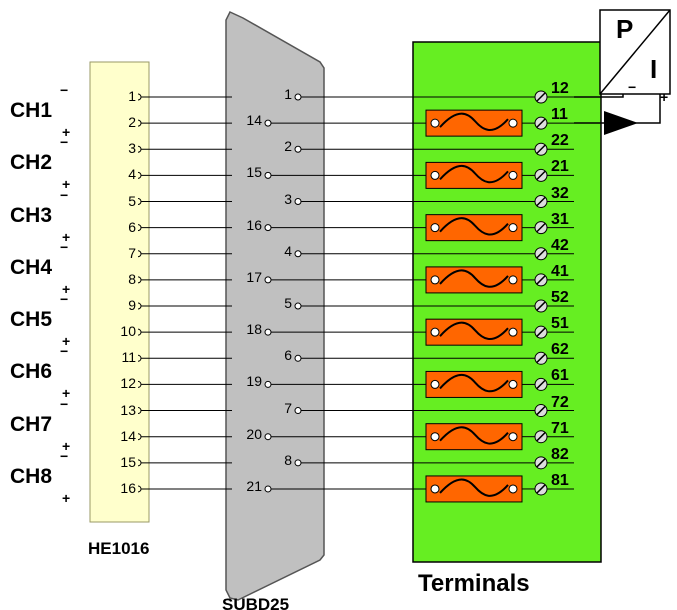  I want to click on he1016-connector-body, so click(119, 292).